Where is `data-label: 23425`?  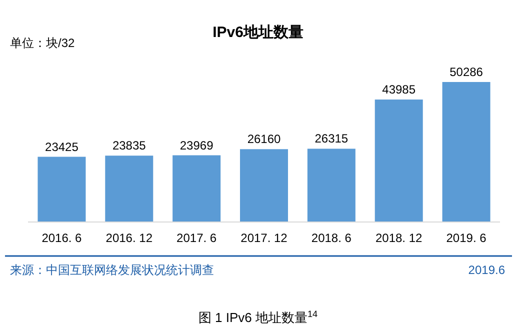
data-label: 23425 is located at coordinates (62, 147).